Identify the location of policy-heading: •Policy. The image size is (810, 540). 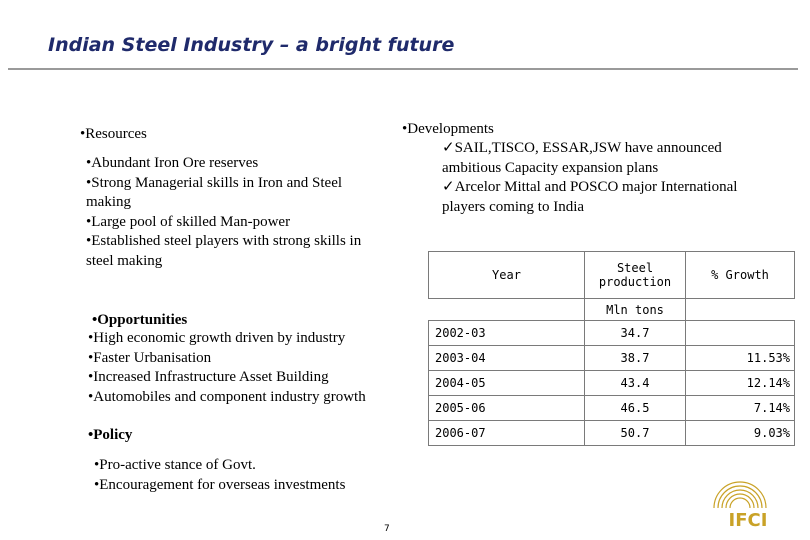
(110, 435).